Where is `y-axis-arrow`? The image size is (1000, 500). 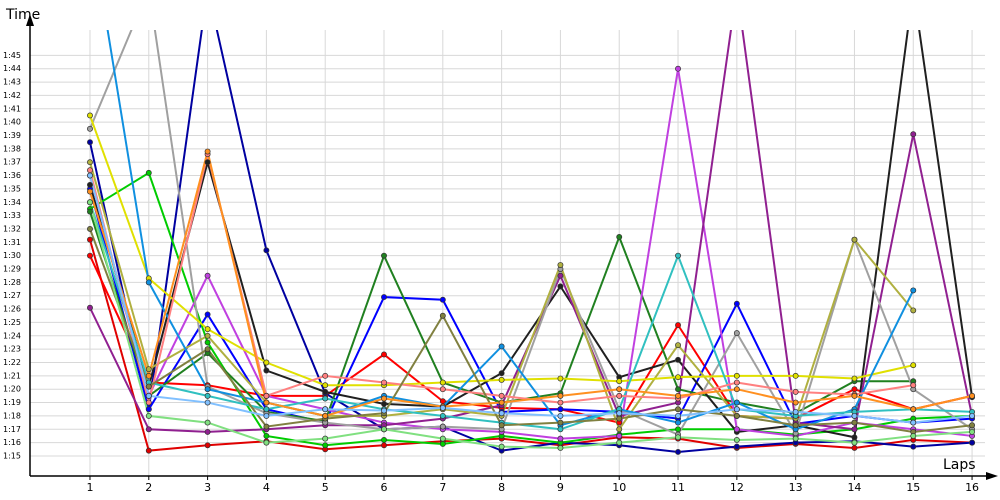 y-axis-arrow is located at coordinates (30, 20).